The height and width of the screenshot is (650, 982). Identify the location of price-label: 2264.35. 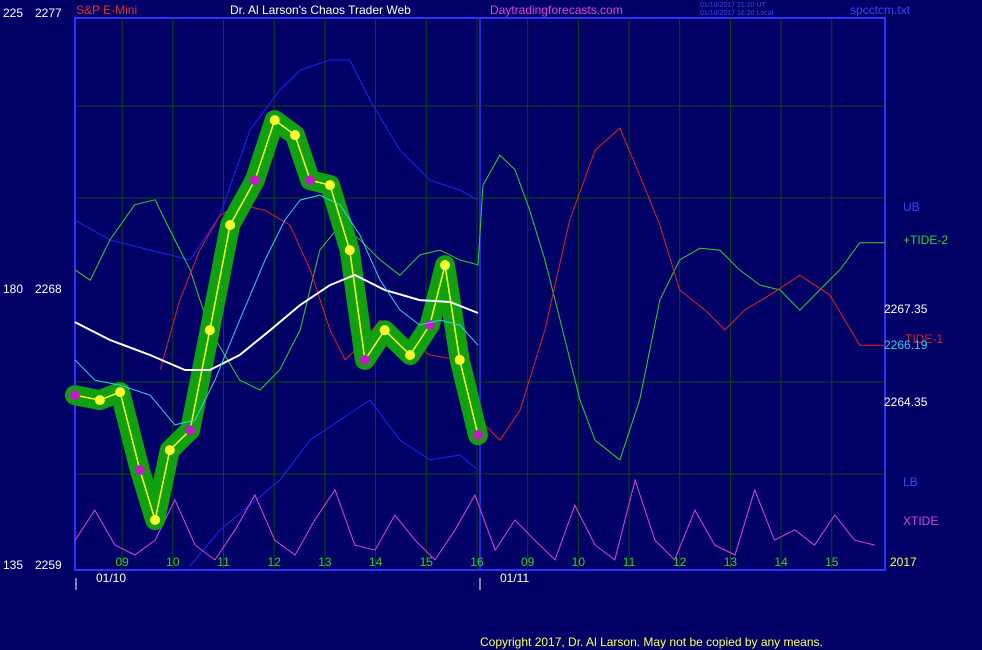
(906, 402).